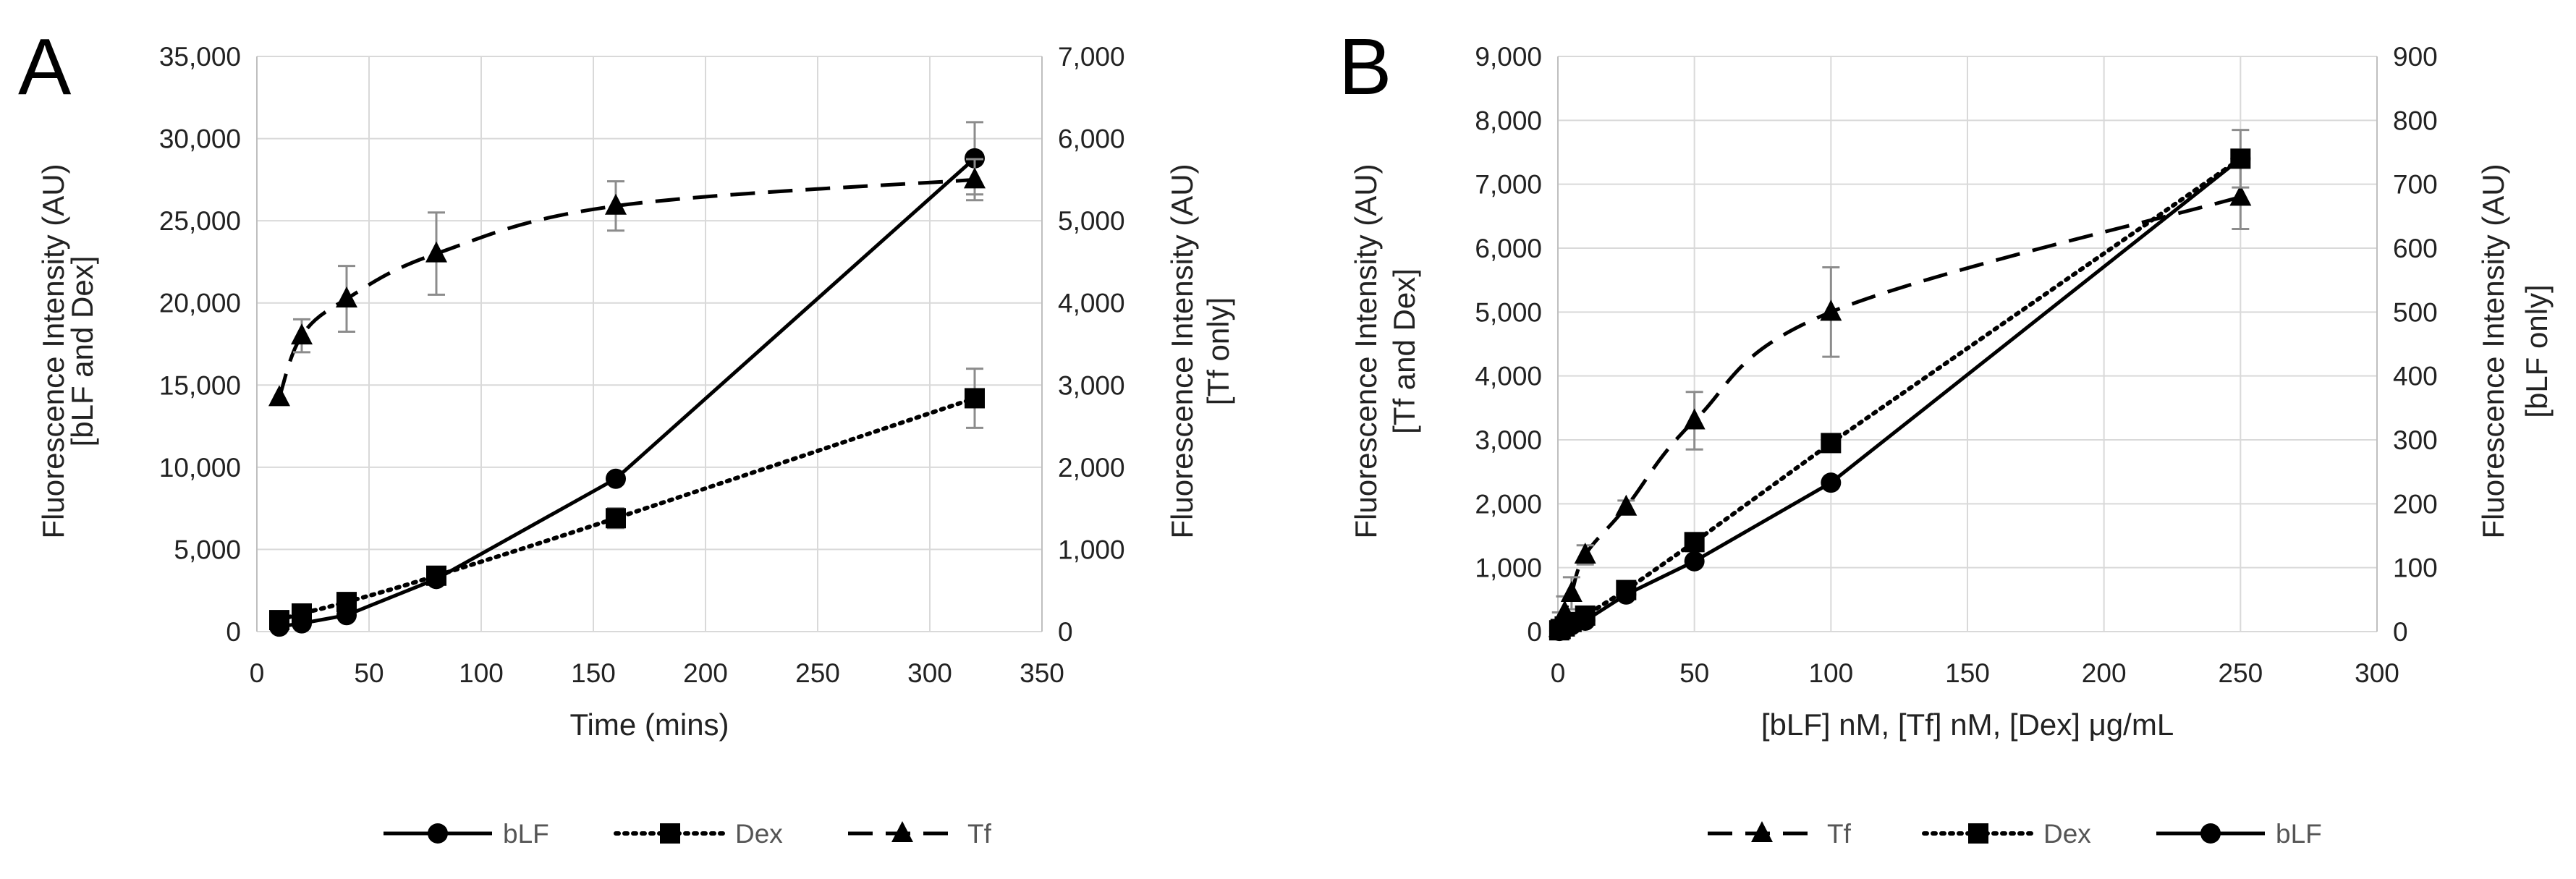 The height and width of the screenshot is (879, 2576). What do you see at coordinates (1508, 504) in the screenshot?
I see `y-left-tick-label: 2,000` at bounding box center [1508, 504].